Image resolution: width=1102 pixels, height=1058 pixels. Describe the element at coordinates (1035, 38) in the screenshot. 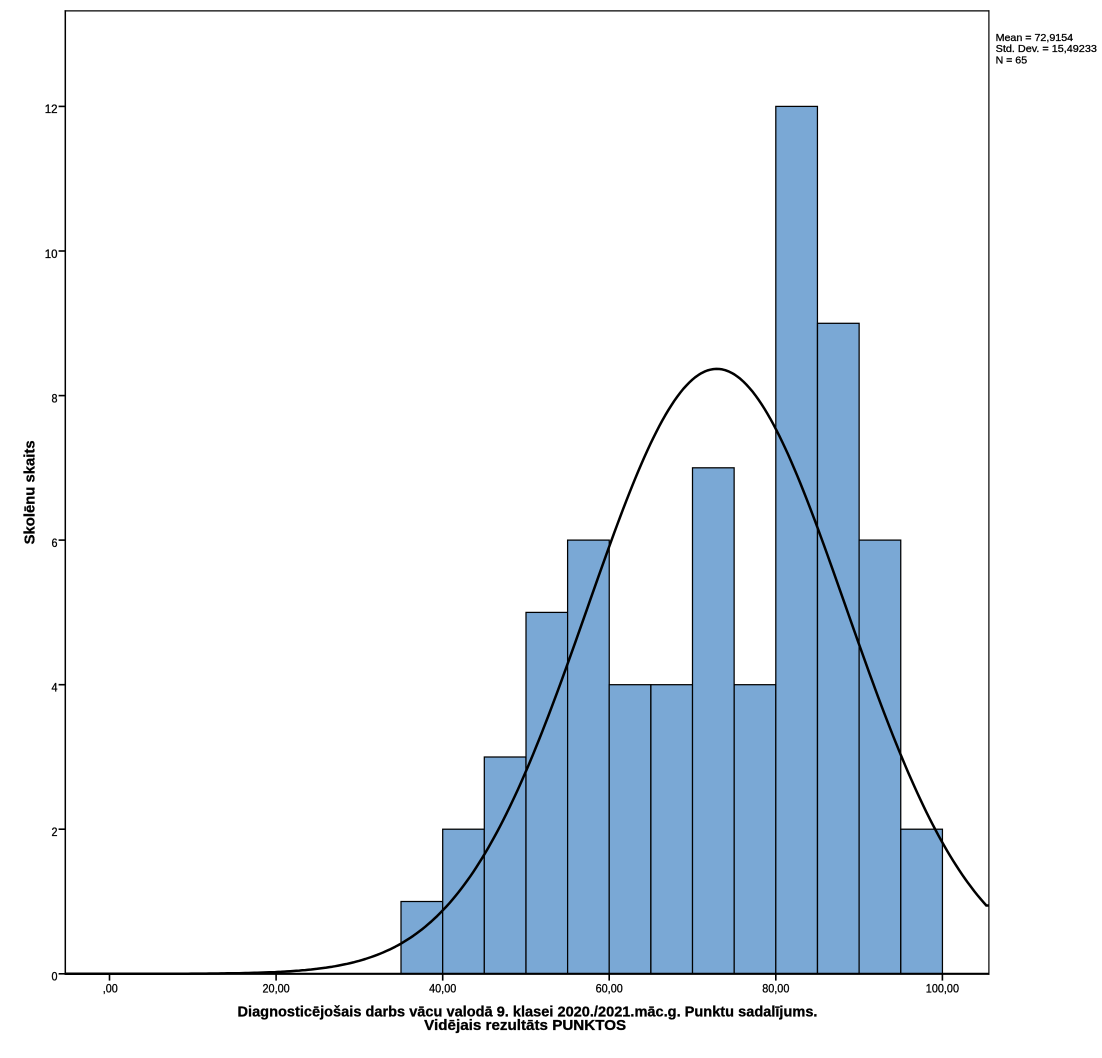

I see `svg-text: Mean = 72,9154` at that location.